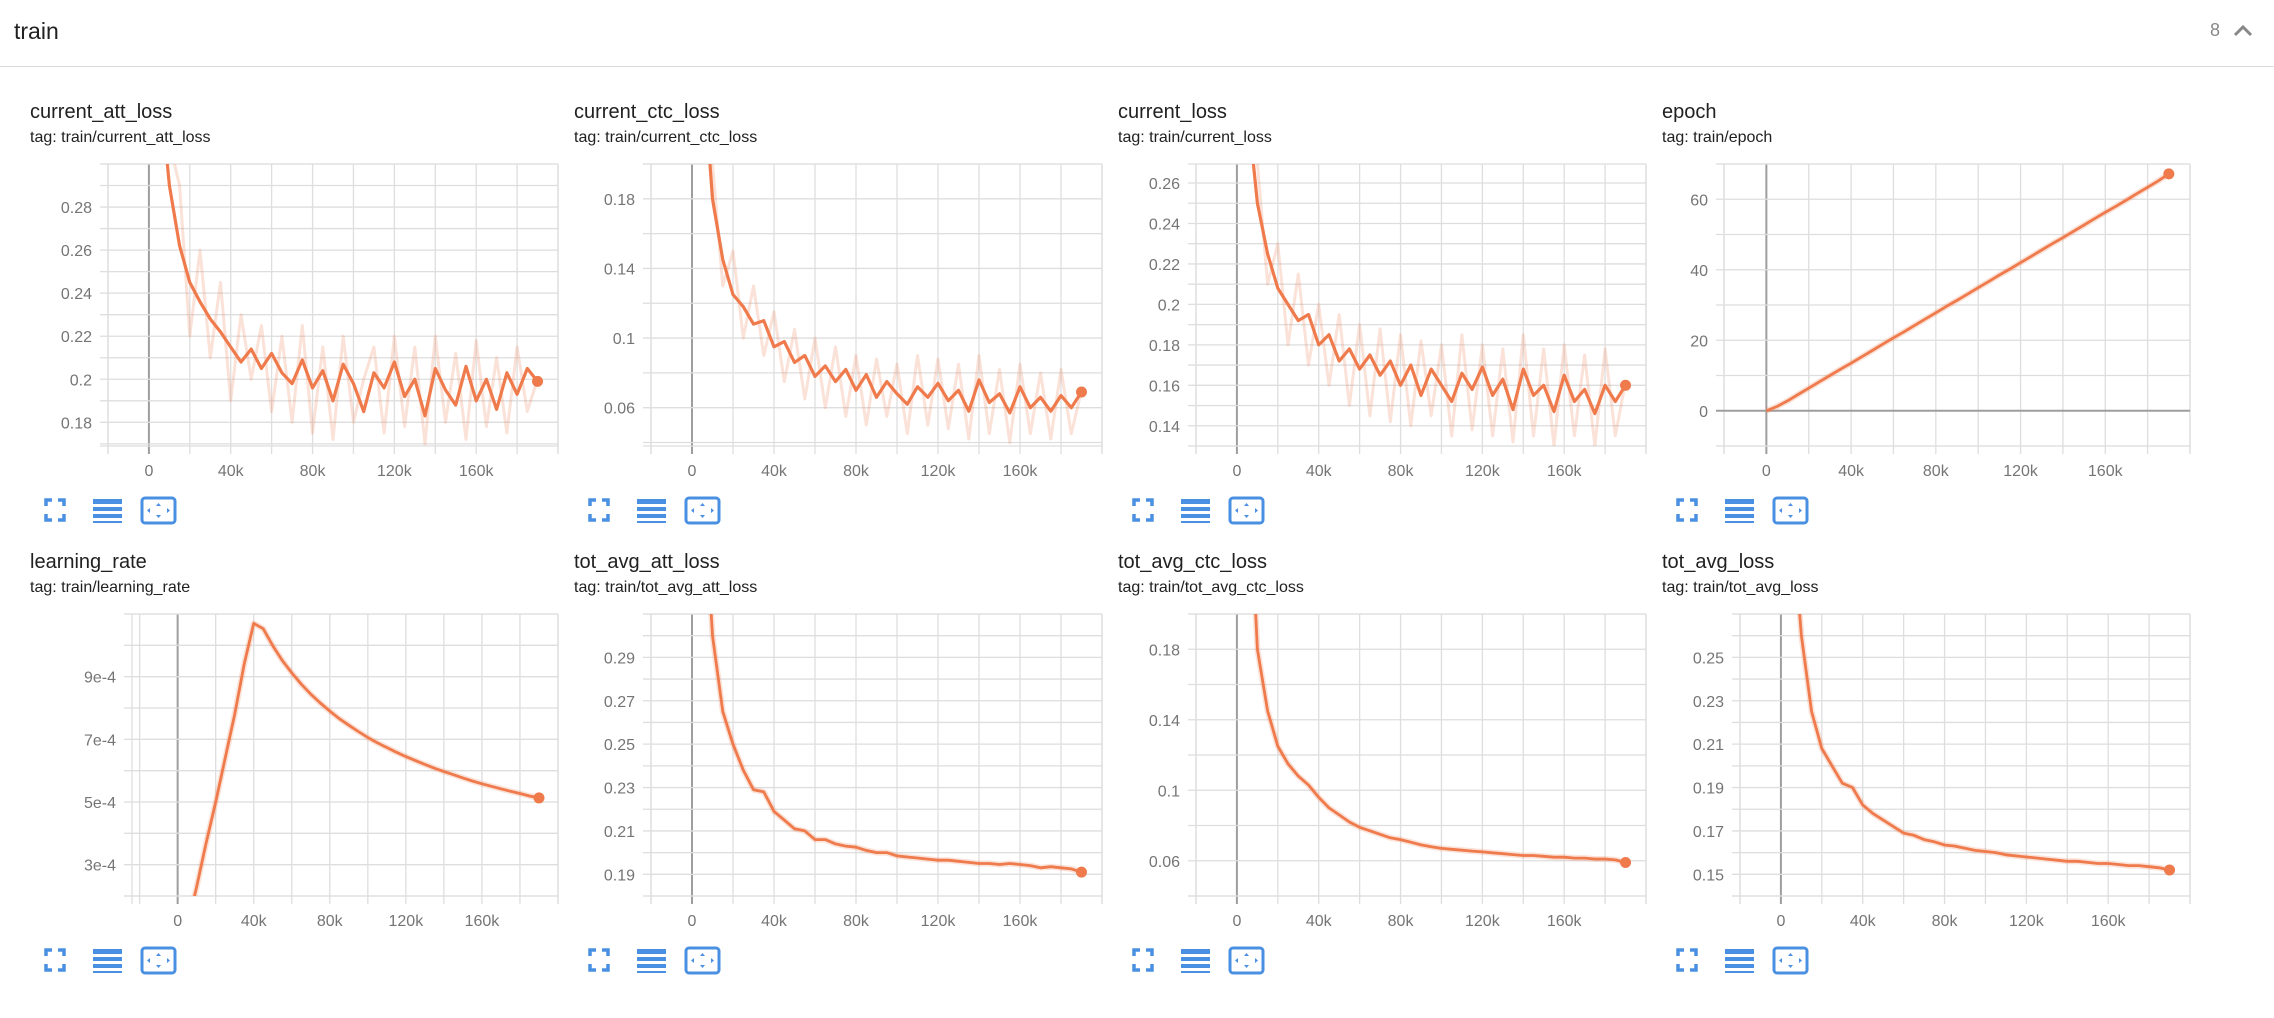 This screenshot has width=2274, height=1018. Describe the element at coordinates (619, 875) in the screenshot. I see `y-tick-label: 0.19` at that location.